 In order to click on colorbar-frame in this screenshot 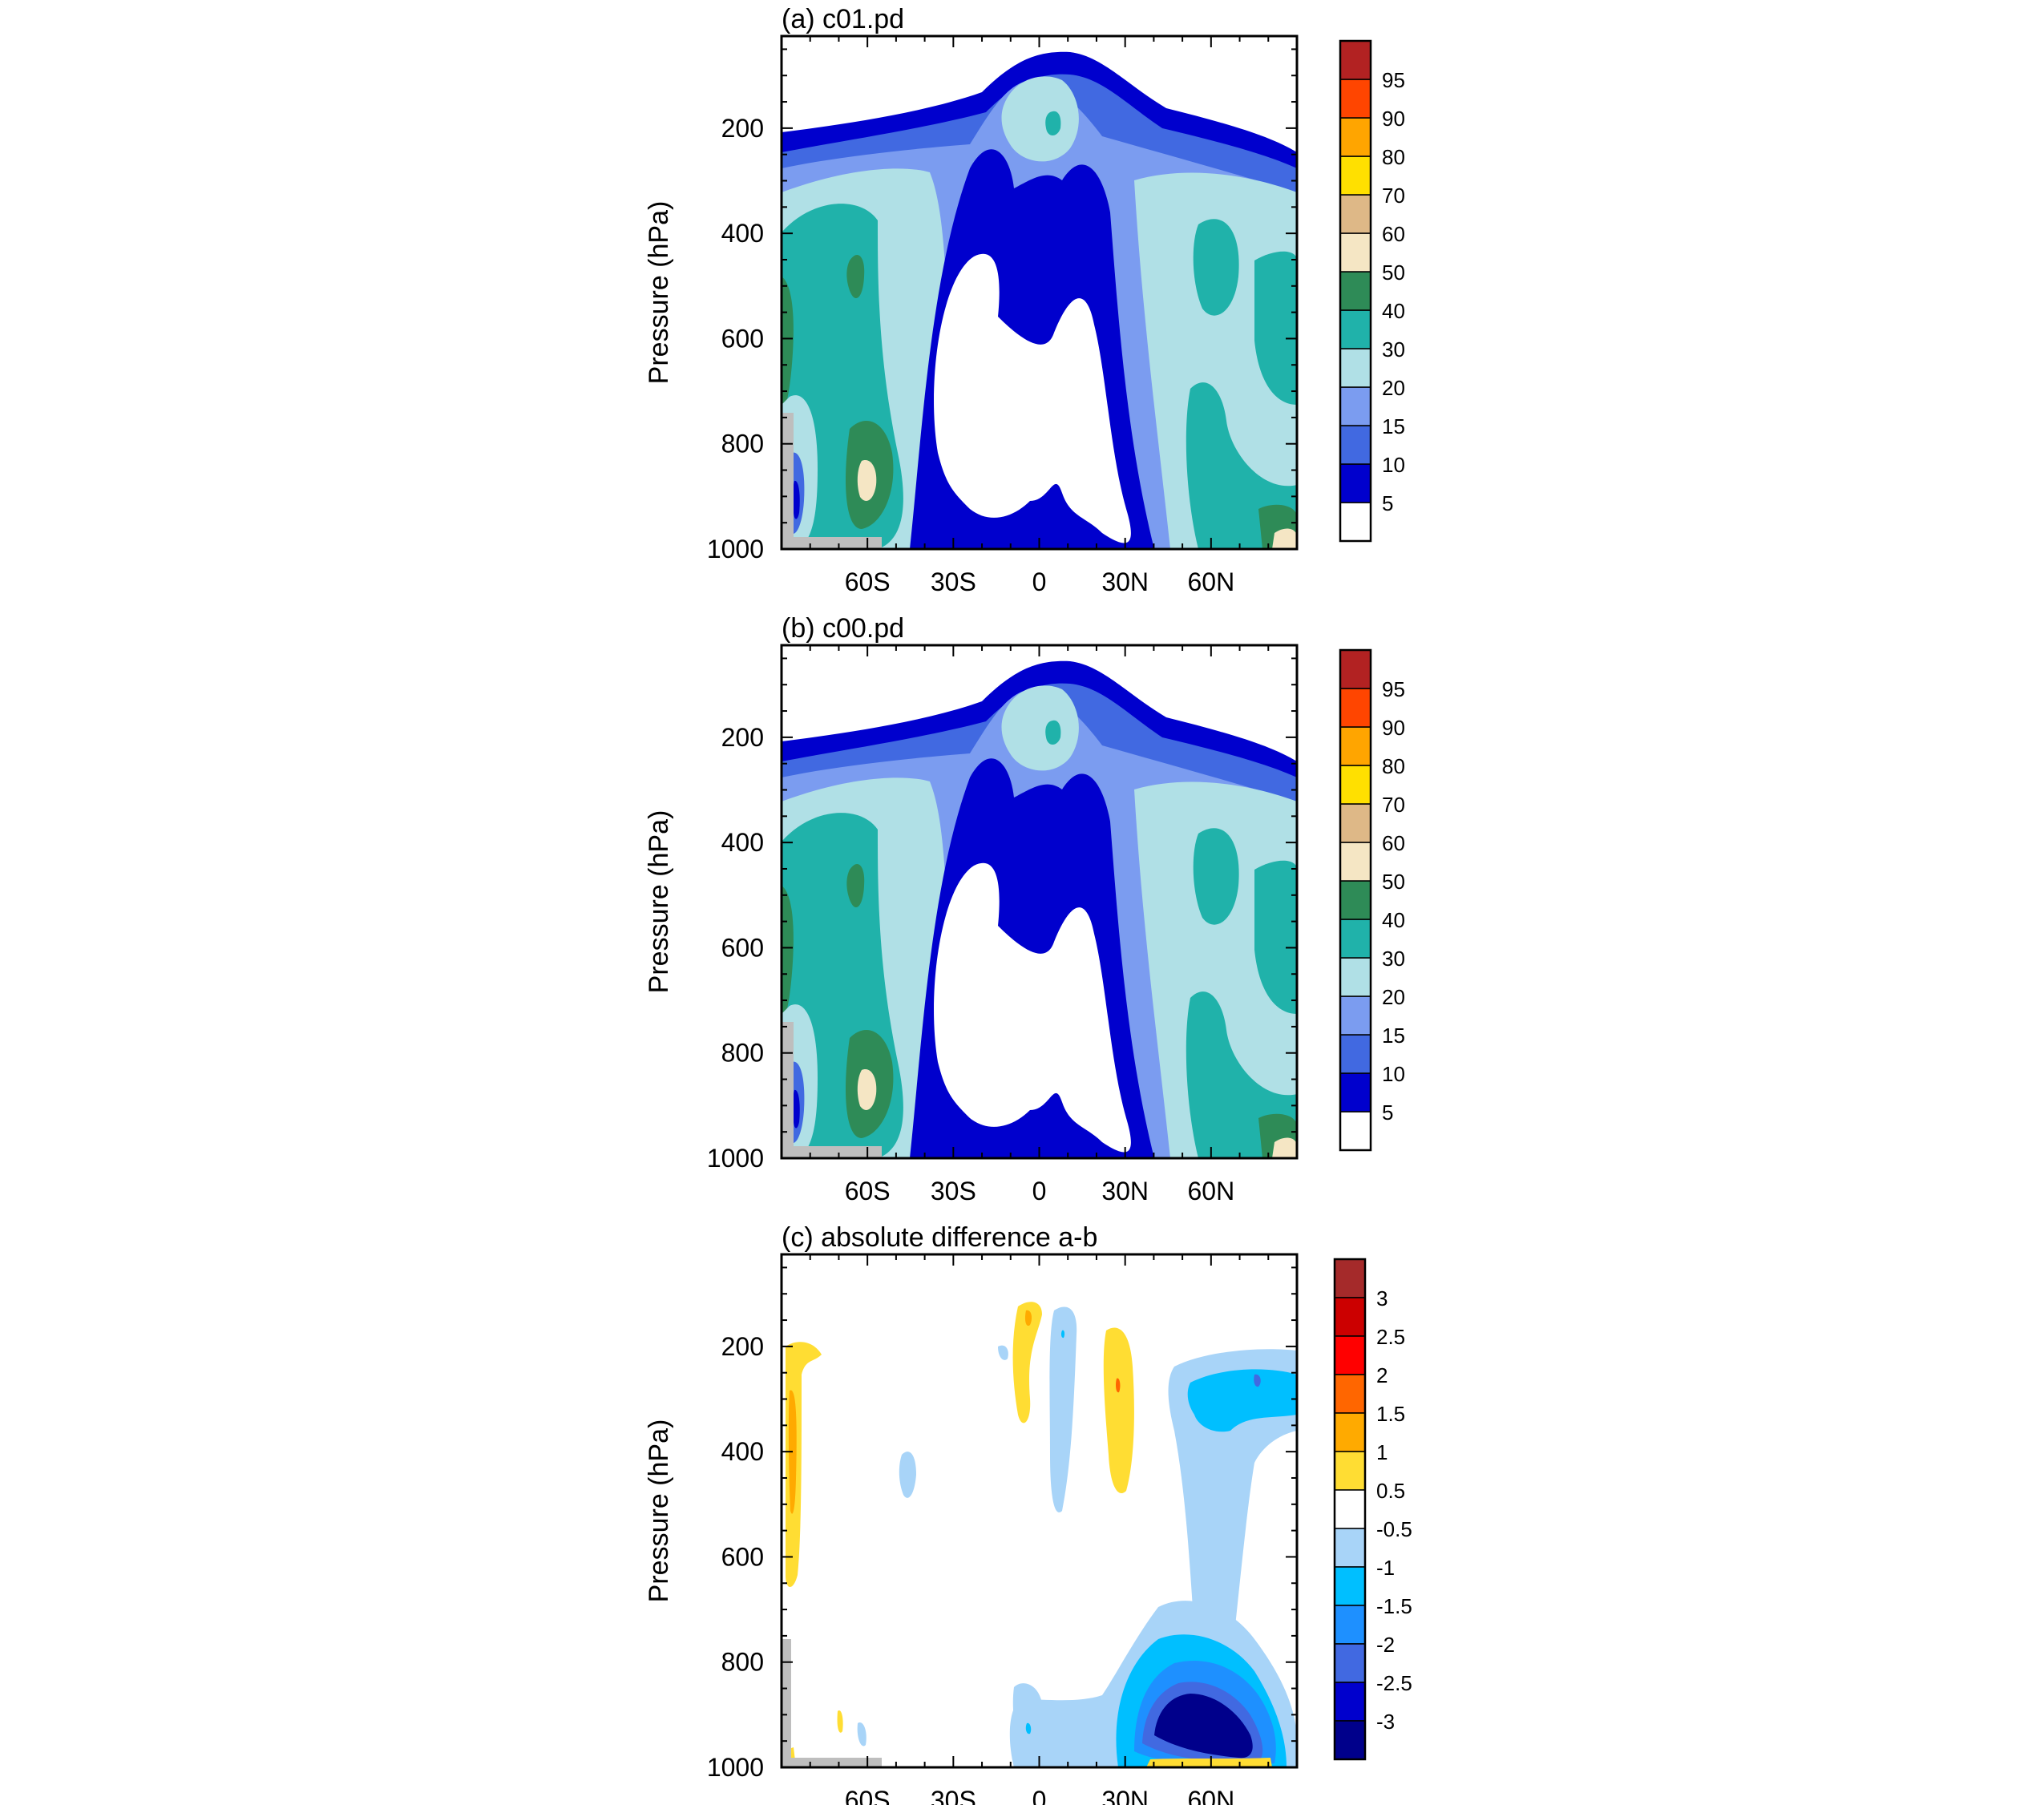, I will do `click(1355, 291)`.